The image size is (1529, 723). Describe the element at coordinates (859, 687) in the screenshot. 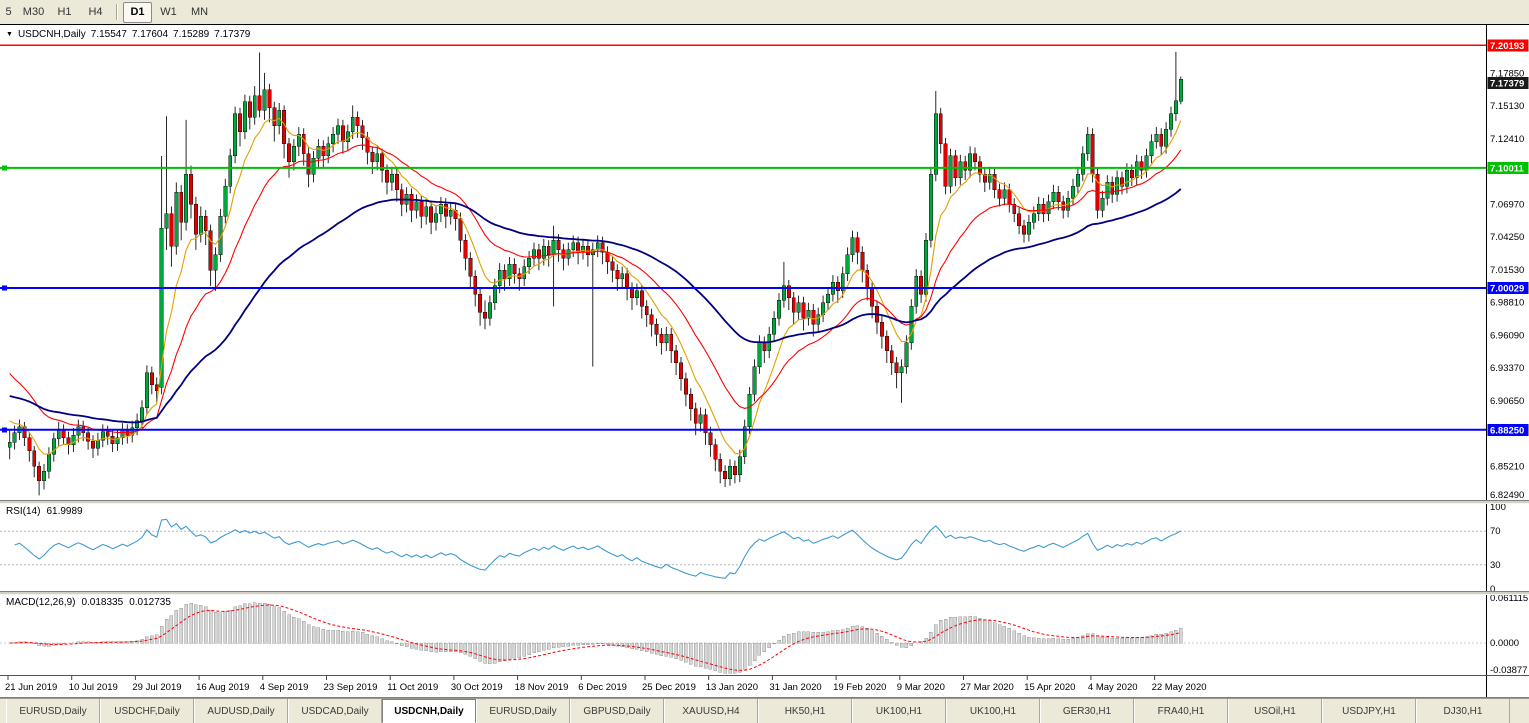

I see `svg-text: 19 Feb 2020` at that location.